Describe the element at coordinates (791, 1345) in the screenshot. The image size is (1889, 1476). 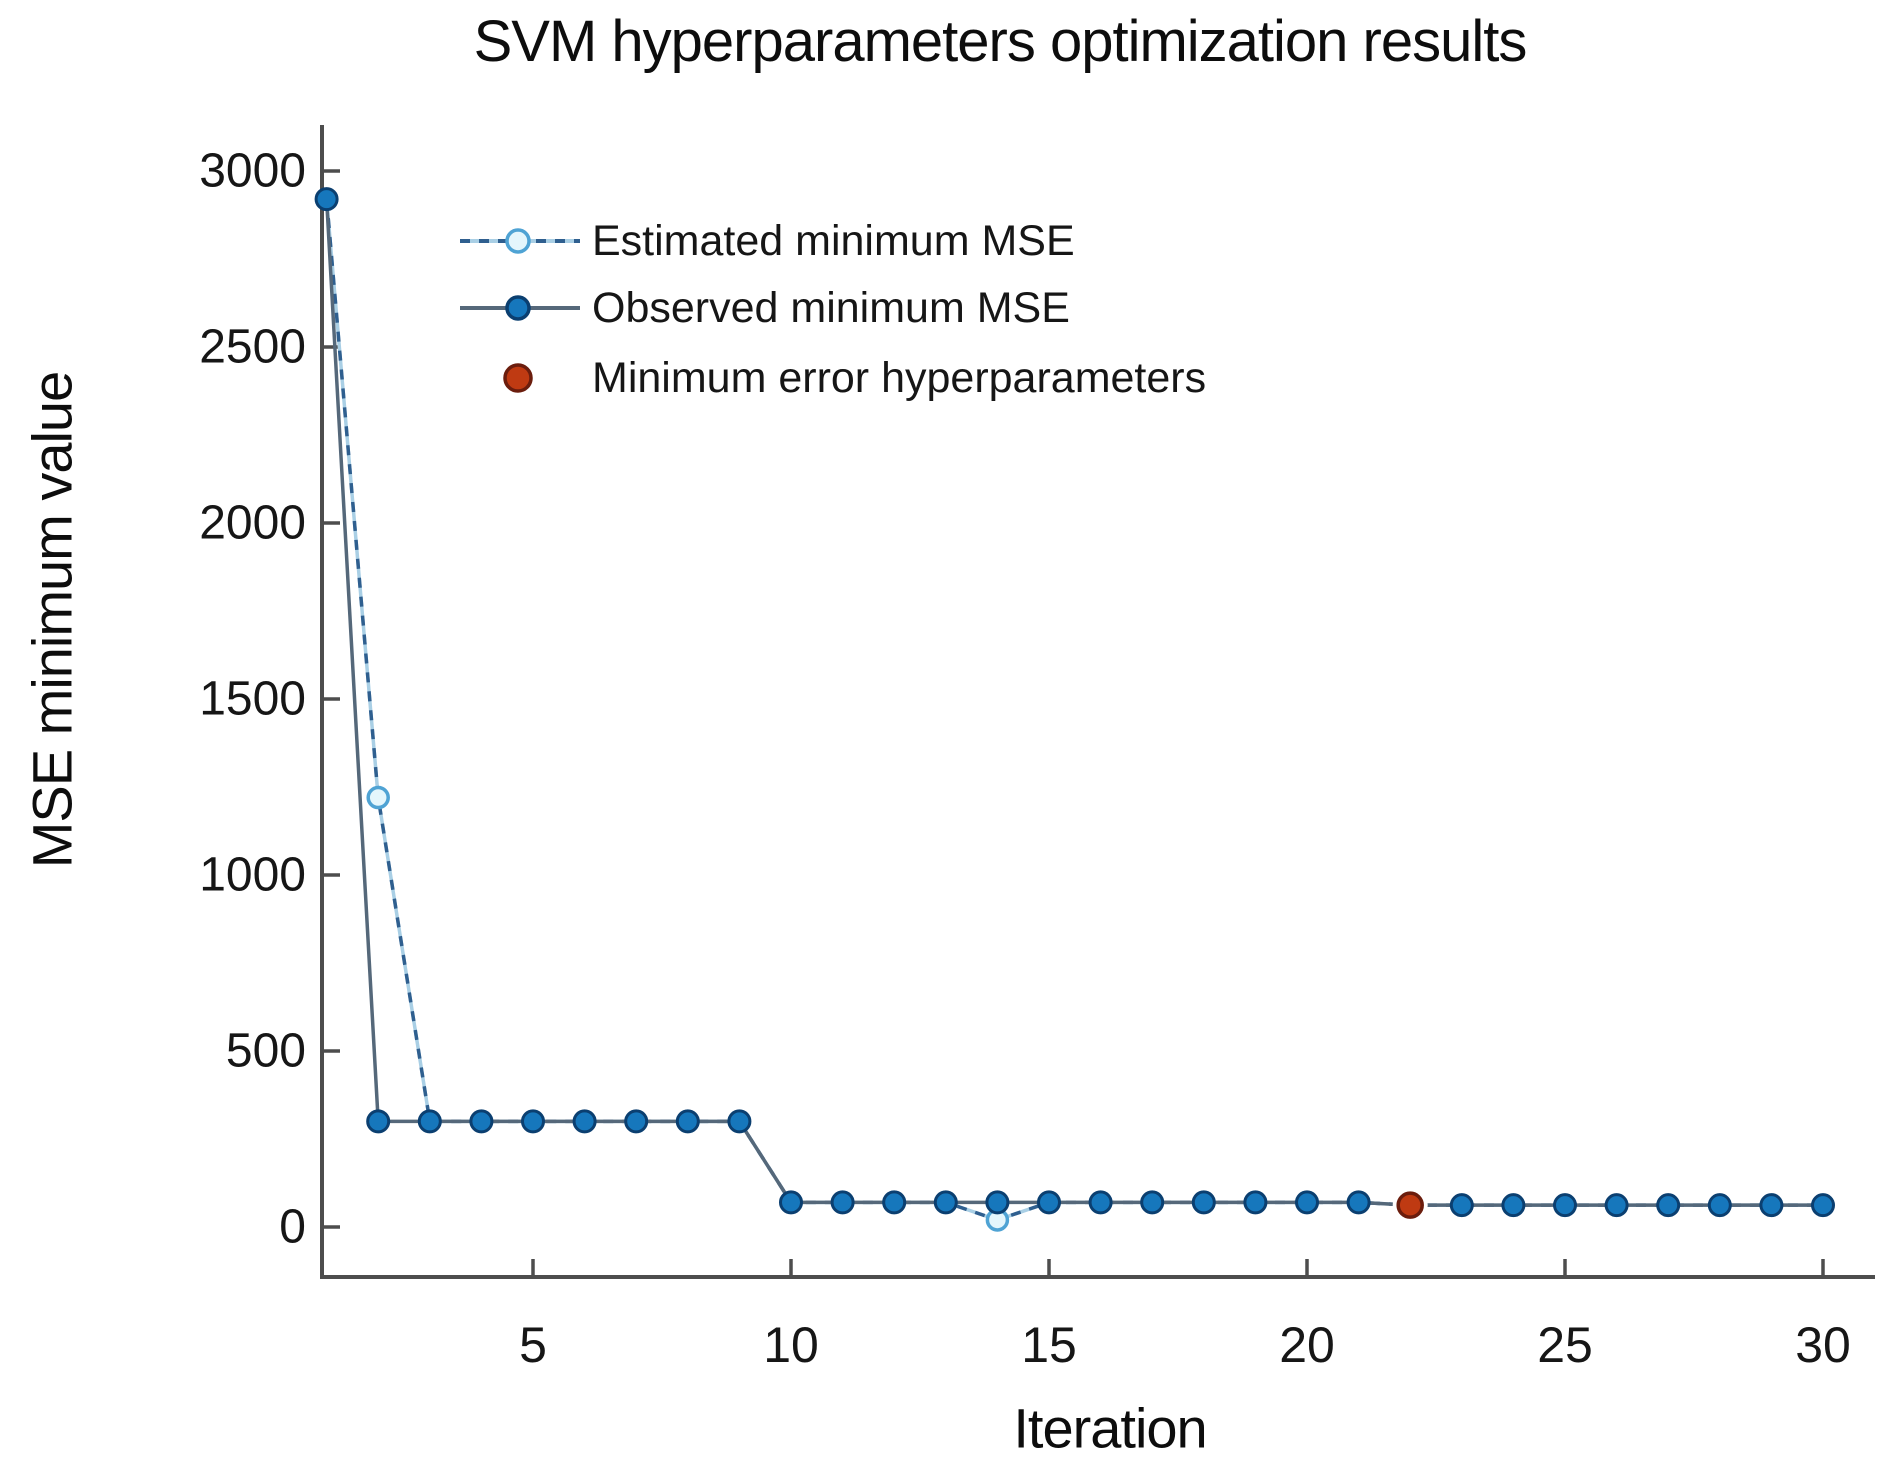
I see `x-tick-label: 10` at that location.